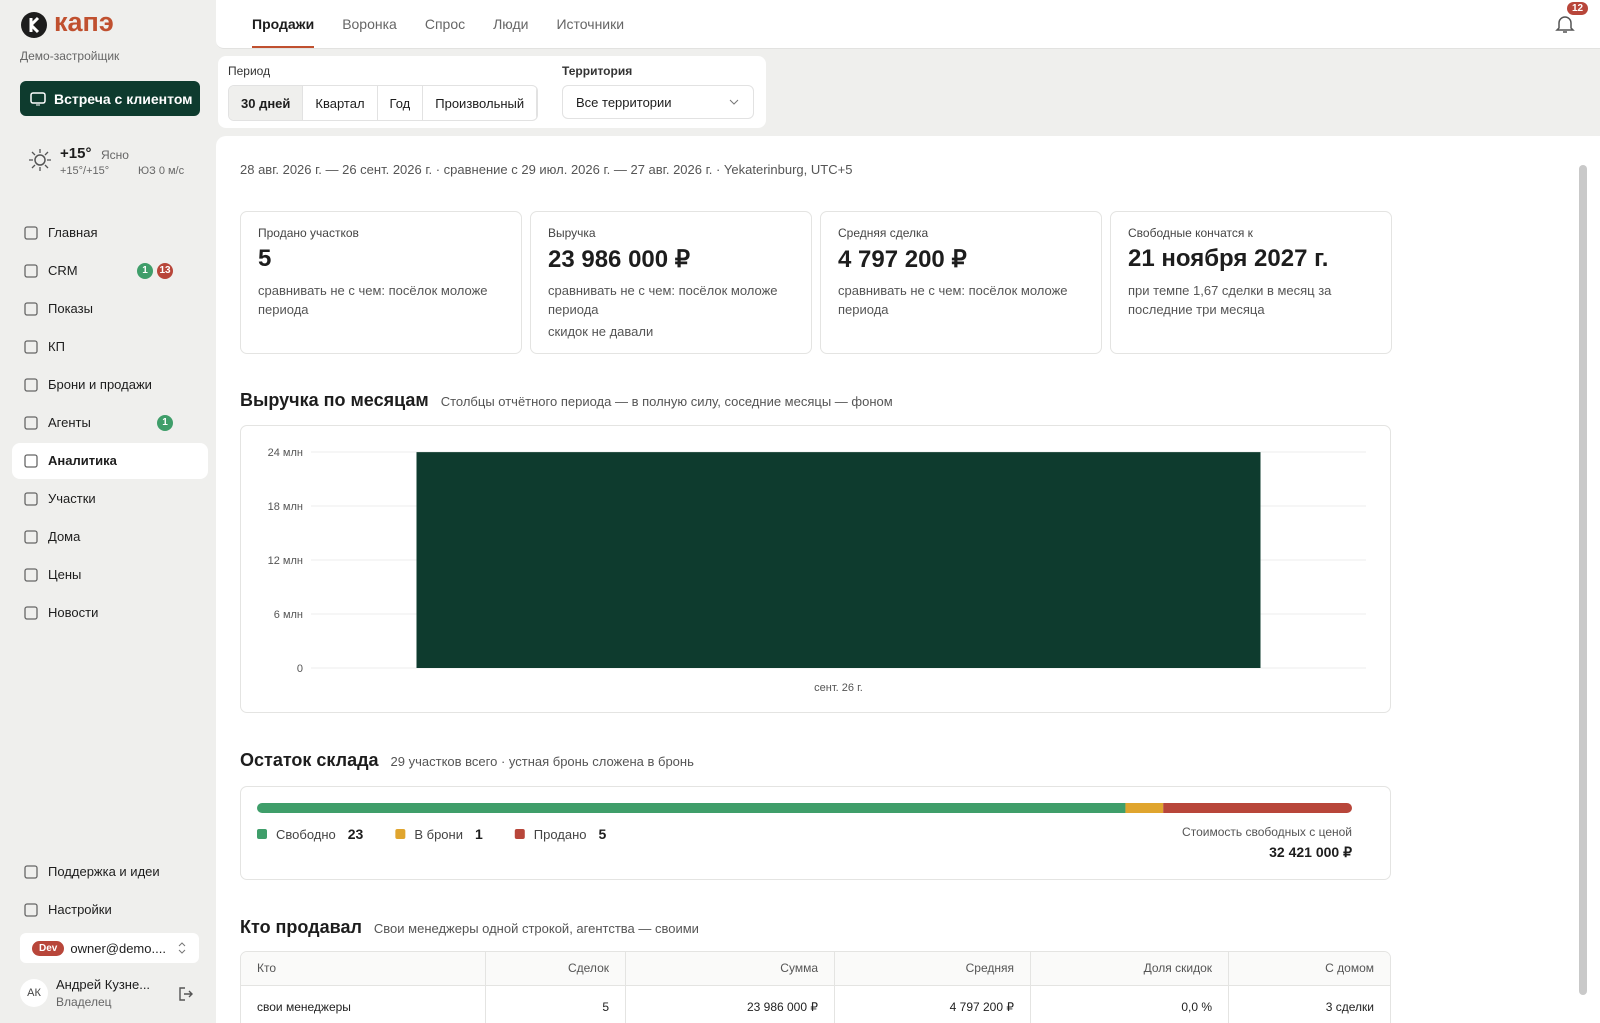 The width and height of the screenshot is (1600, 1023). What do you see at coordinates (572, 233) in the screenshot?
I see `kpi-label: Выручка` at bounding box center [572, 233].